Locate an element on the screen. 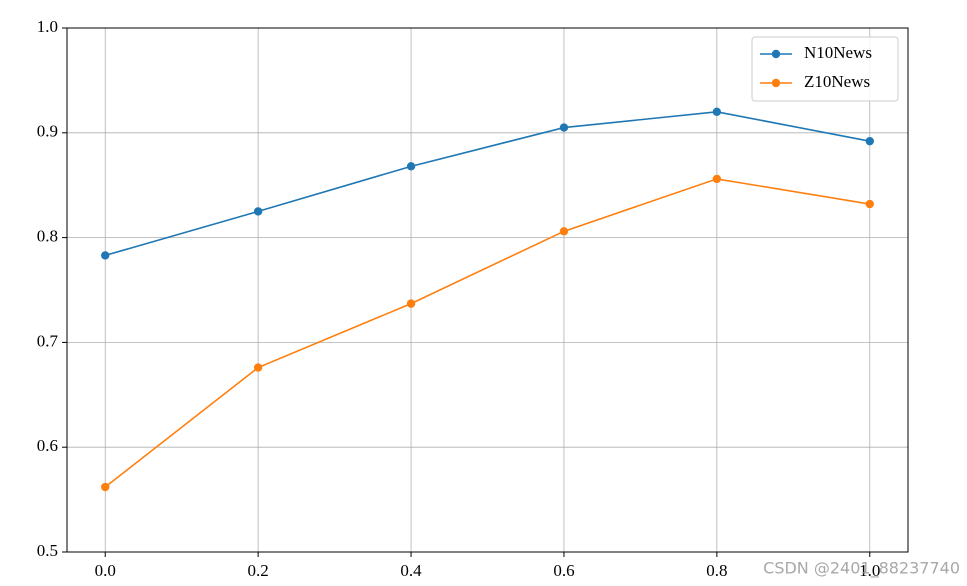  x-tick-label: 0.6 is located at coordinates (563, 570).